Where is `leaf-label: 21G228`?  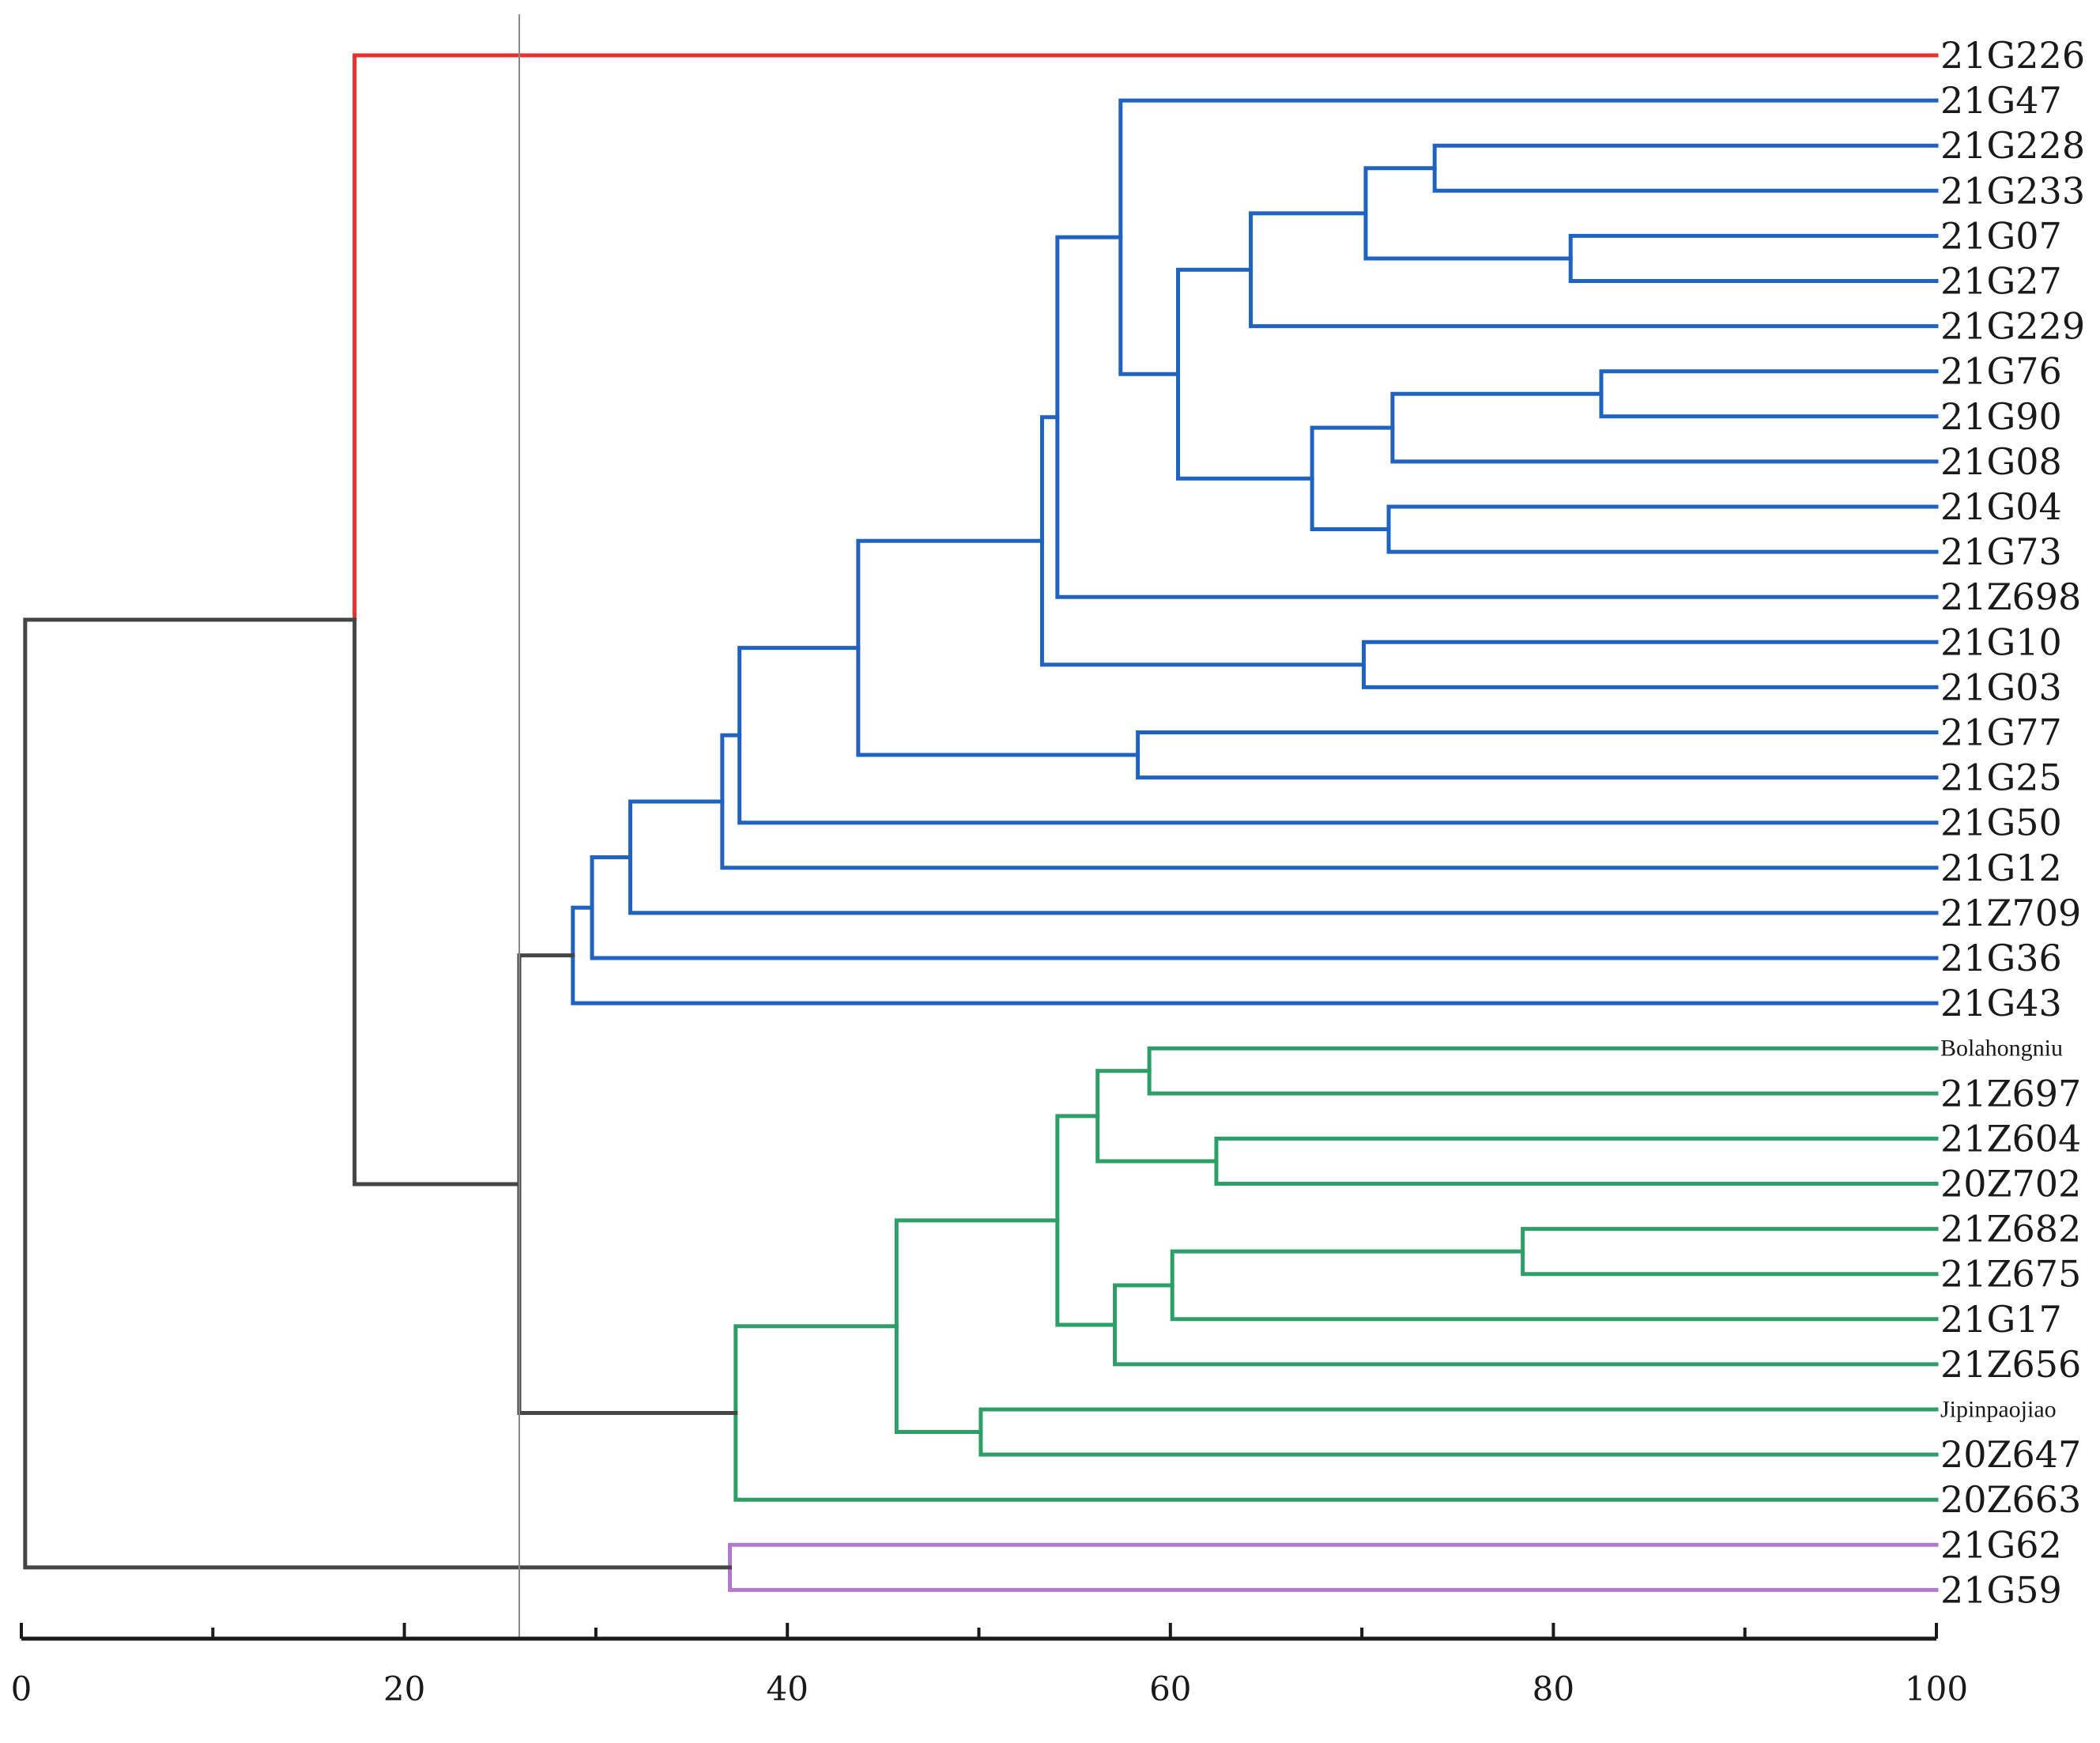
leaf-label: 21G228 is located at coordinates (2012, 145).